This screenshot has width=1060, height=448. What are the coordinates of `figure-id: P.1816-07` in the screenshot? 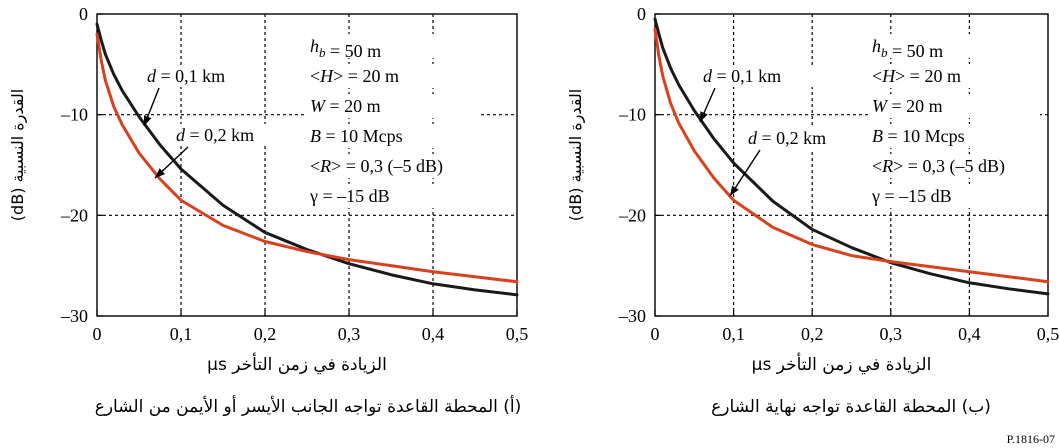 It's located at (1031, 439).